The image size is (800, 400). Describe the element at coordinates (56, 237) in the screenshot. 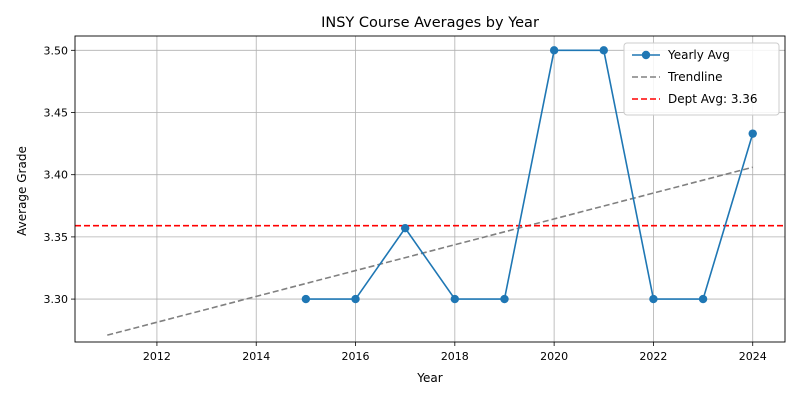

I see `y-tick-label: 3.35` at that location.